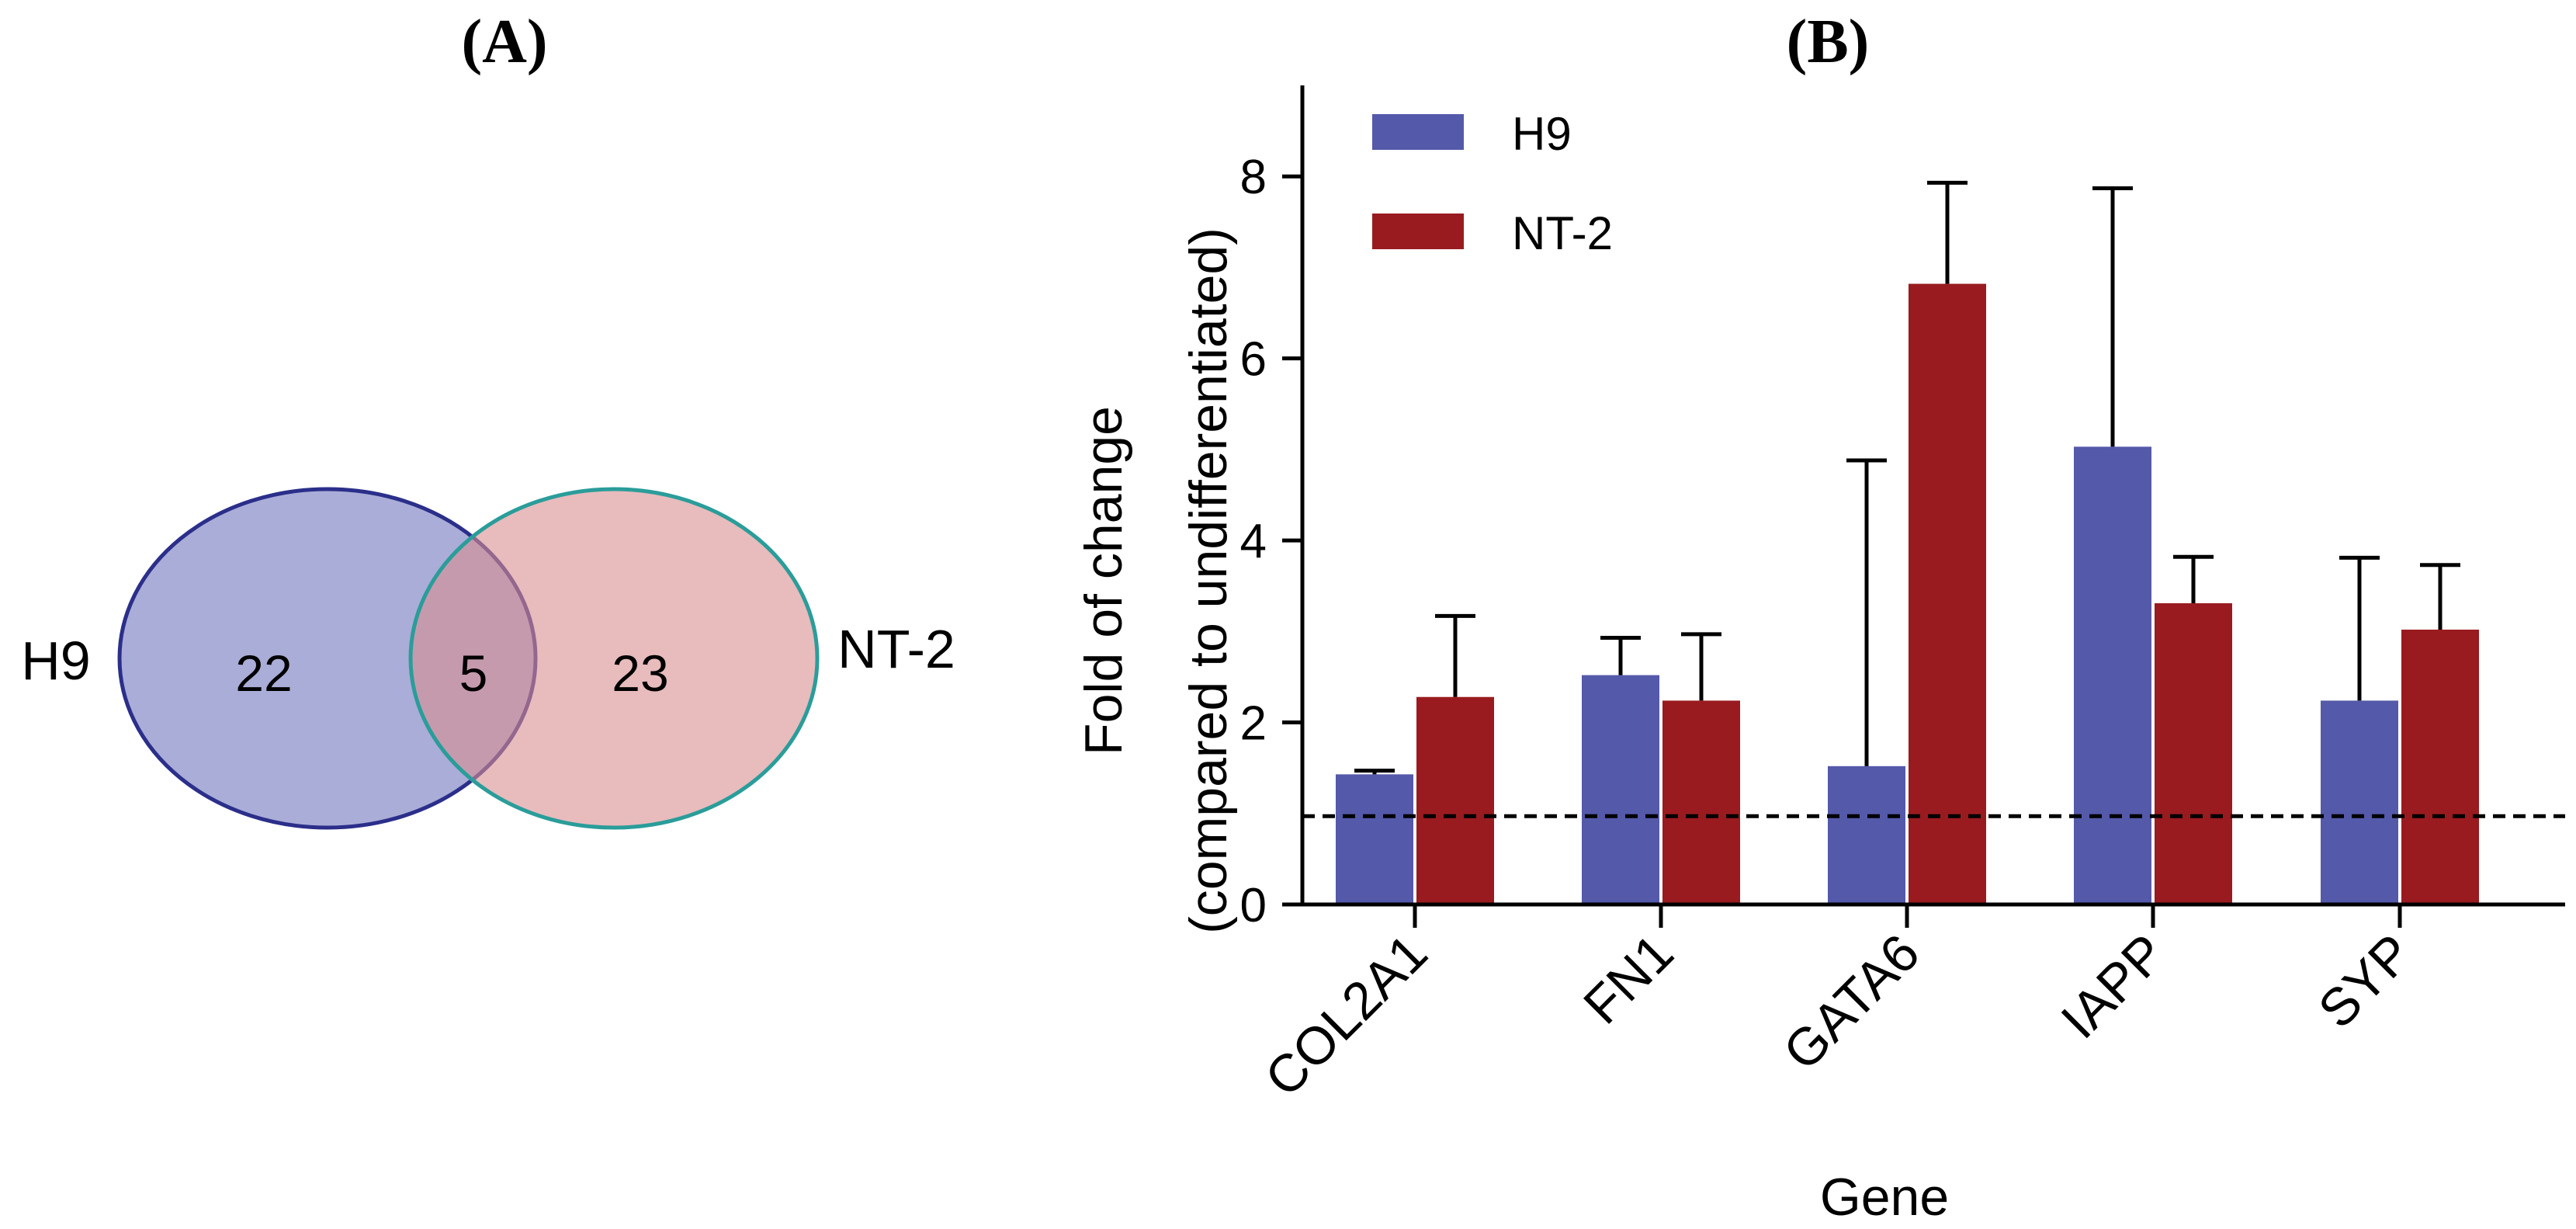  What do you see at coordinates (1374, 839) in the screenshot?
I see `bar-h9-col2a1` at bounding box center [1374, 839].